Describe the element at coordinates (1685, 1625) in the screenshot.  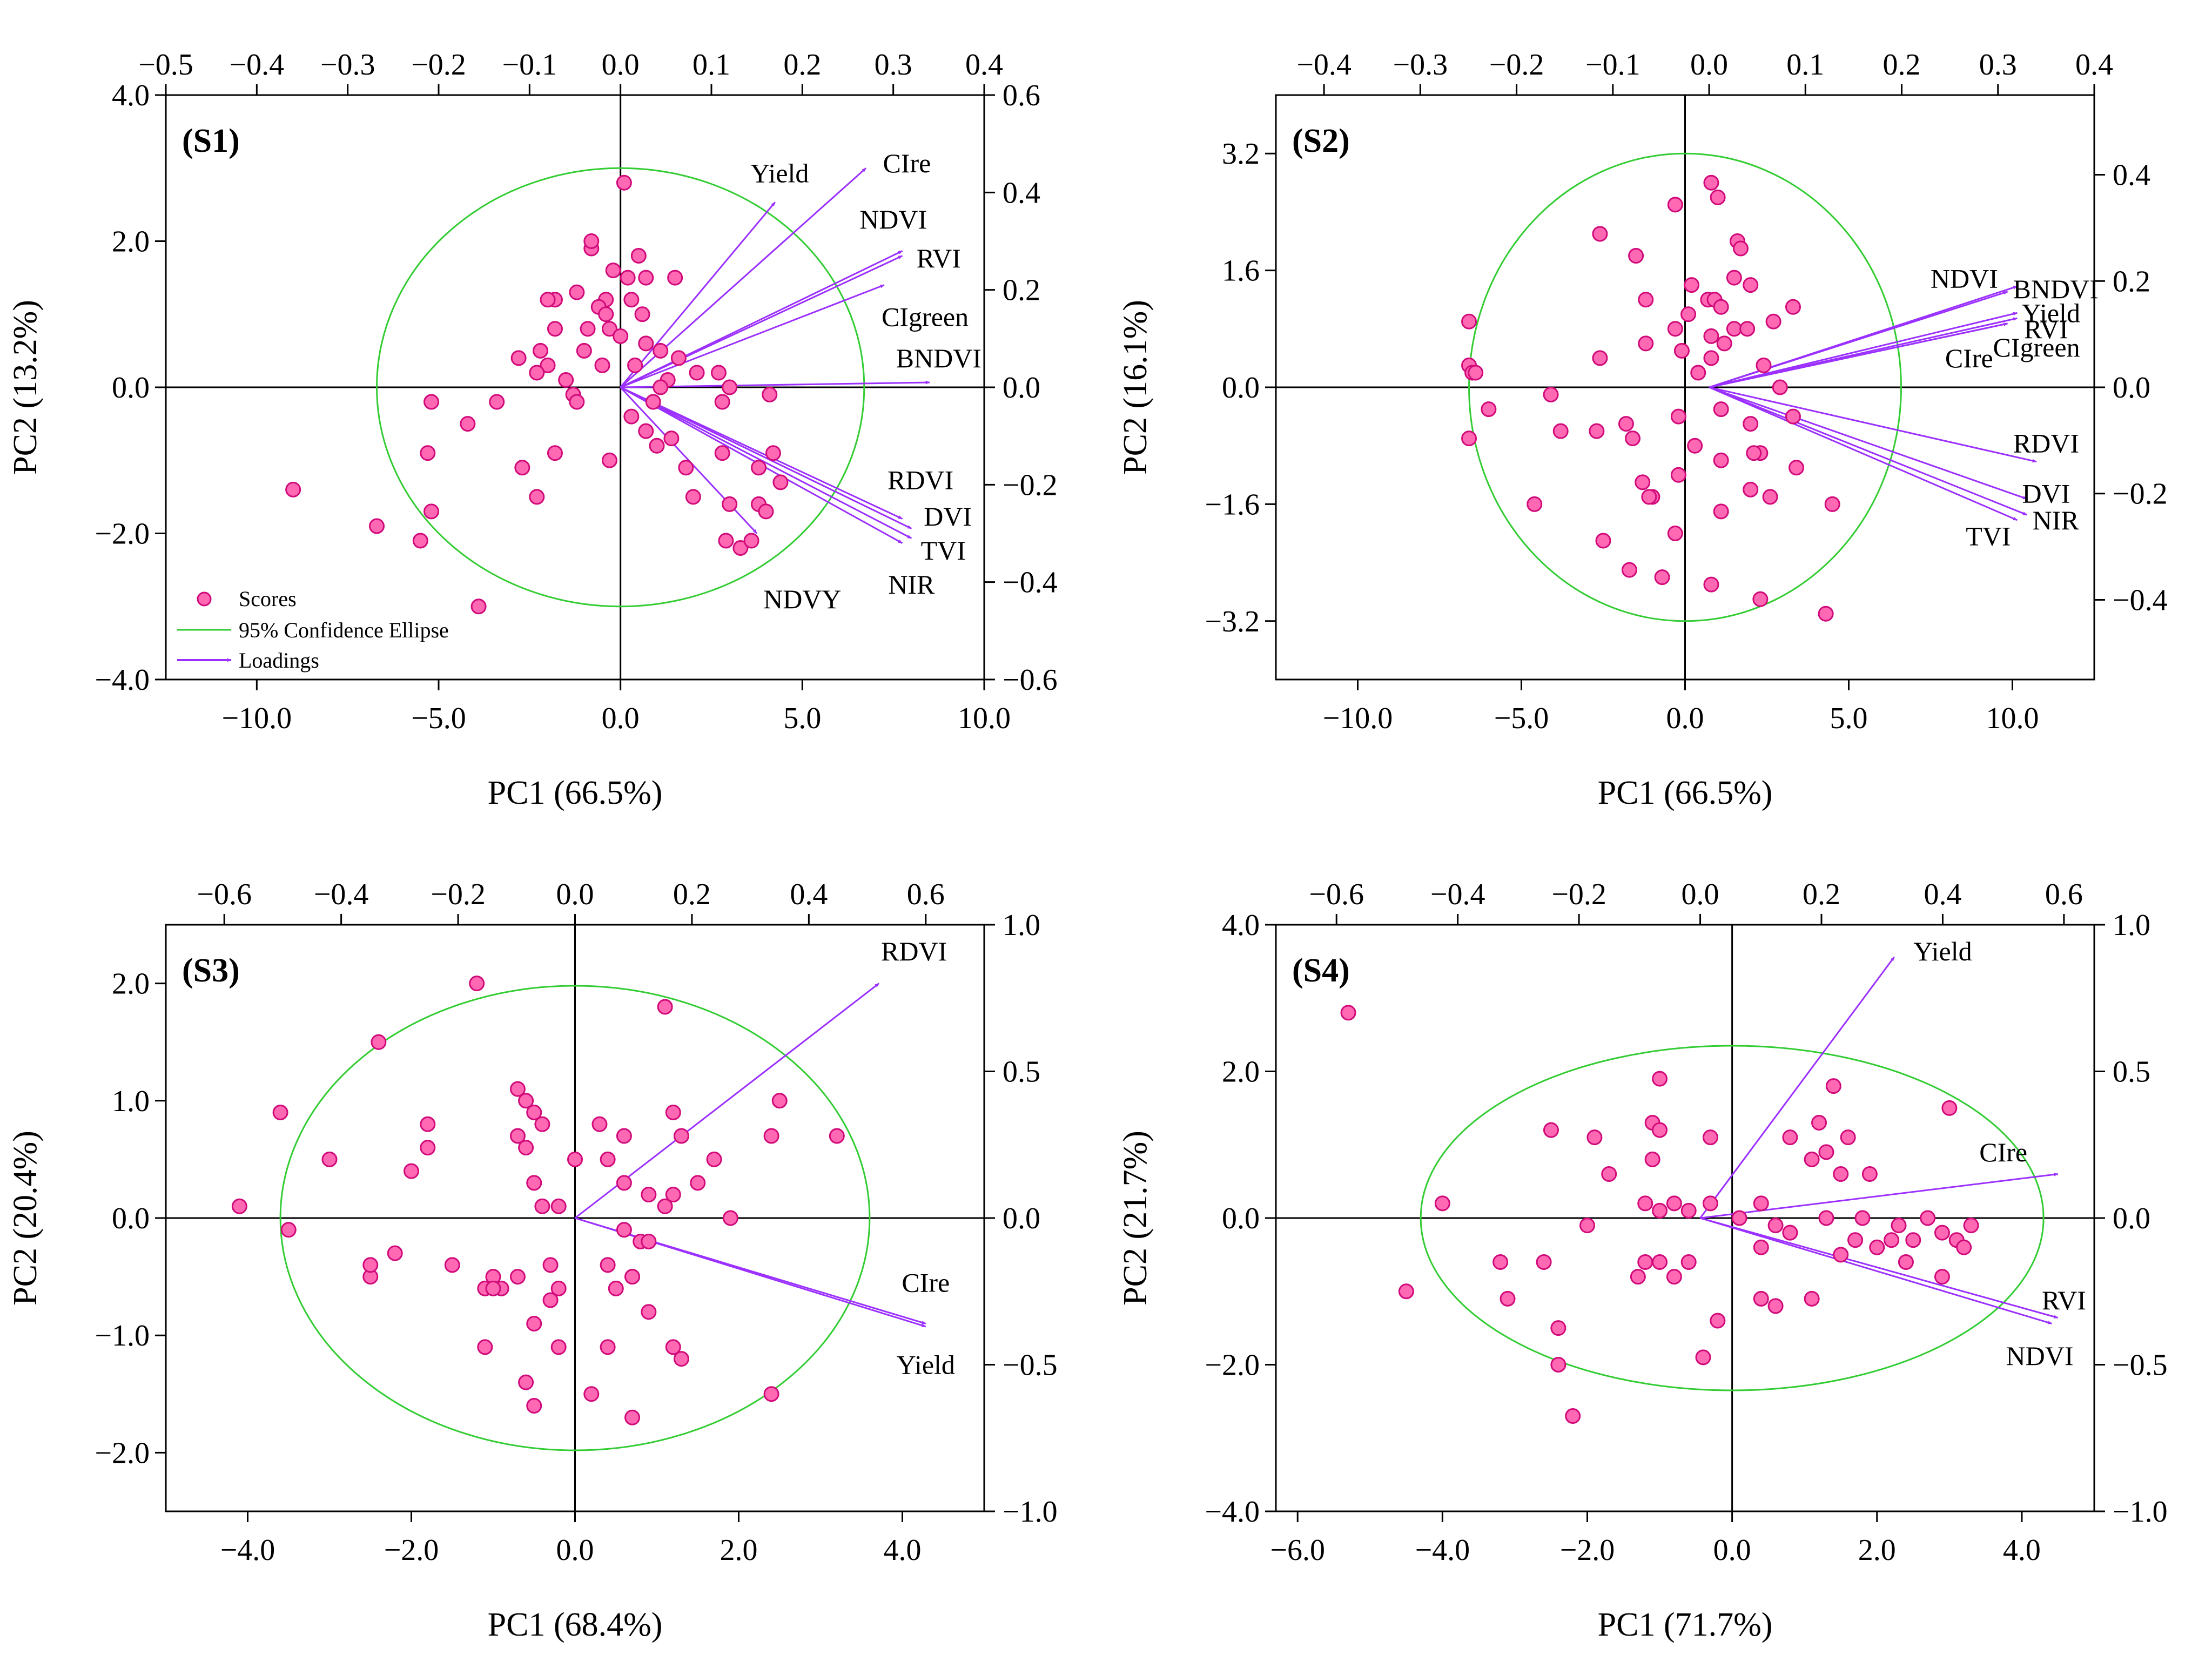
I see `x-axis-title: PC1 (71.7%)` at that location.